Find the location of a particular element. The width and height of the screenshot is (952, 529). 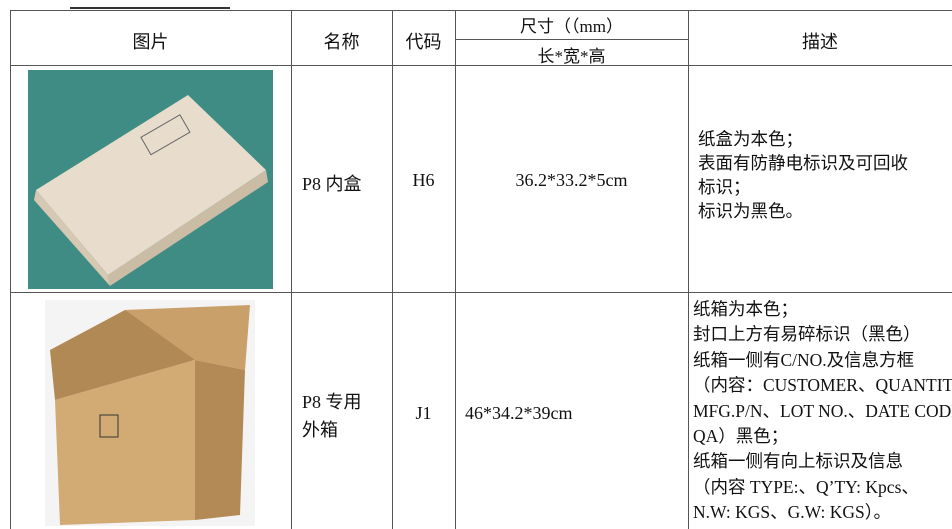

description-line: QA）黑色； is located at coordinates (741, 436).